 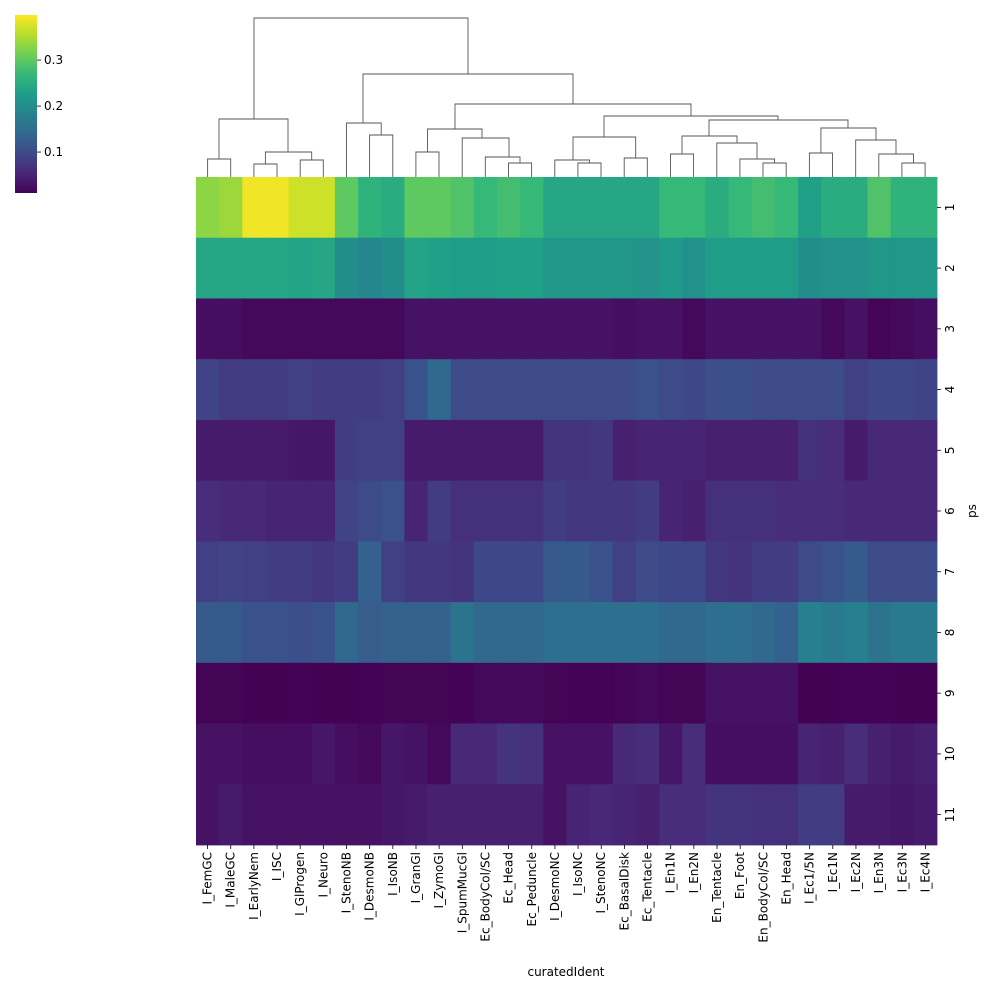 I want to click on x-axis-label: curatedIdent, so click(x=565, y=972).